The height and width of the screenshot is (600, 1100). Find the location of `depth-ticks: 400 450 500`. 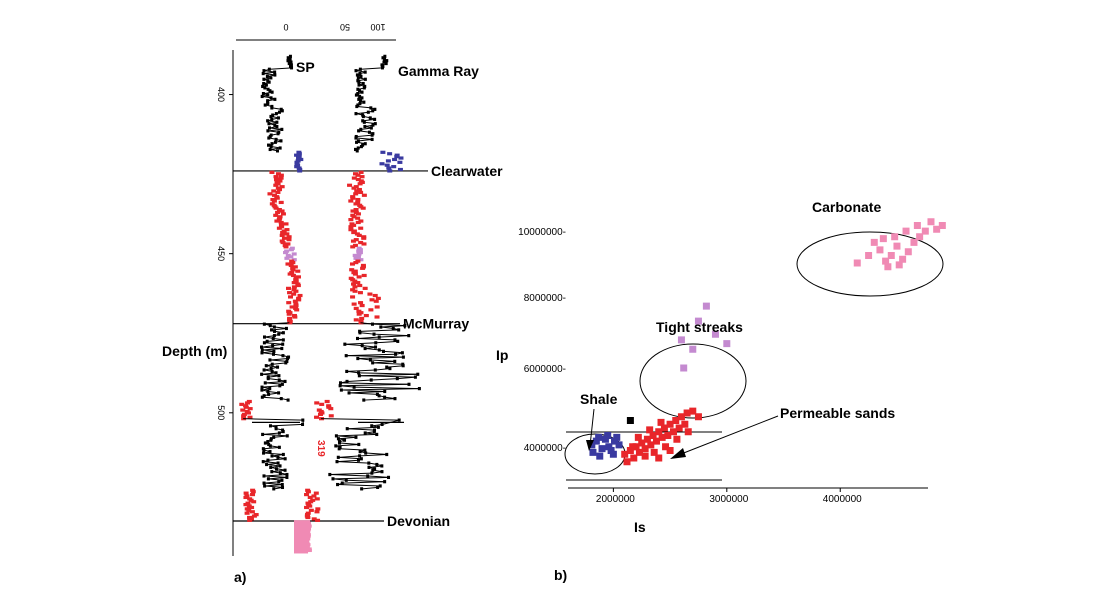

depth-ticks: 400 450 500 is located at coordinates (224, 253).